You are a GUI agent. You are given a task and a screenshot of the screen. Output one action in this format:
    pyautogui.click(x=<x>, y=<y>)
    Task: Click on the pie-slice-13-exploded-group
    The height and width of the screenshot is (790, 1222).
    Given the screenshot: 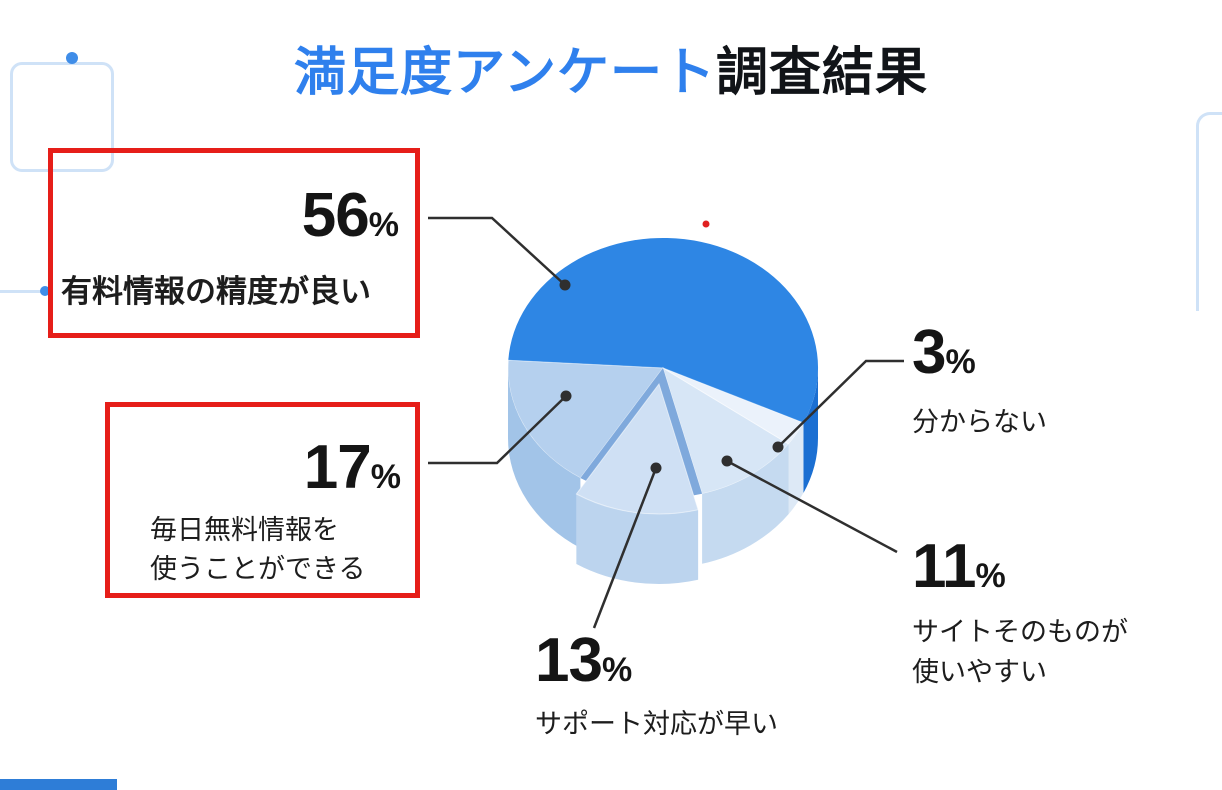 What is the action you would take?
    pyautogui.click(x=637, y=483)
    